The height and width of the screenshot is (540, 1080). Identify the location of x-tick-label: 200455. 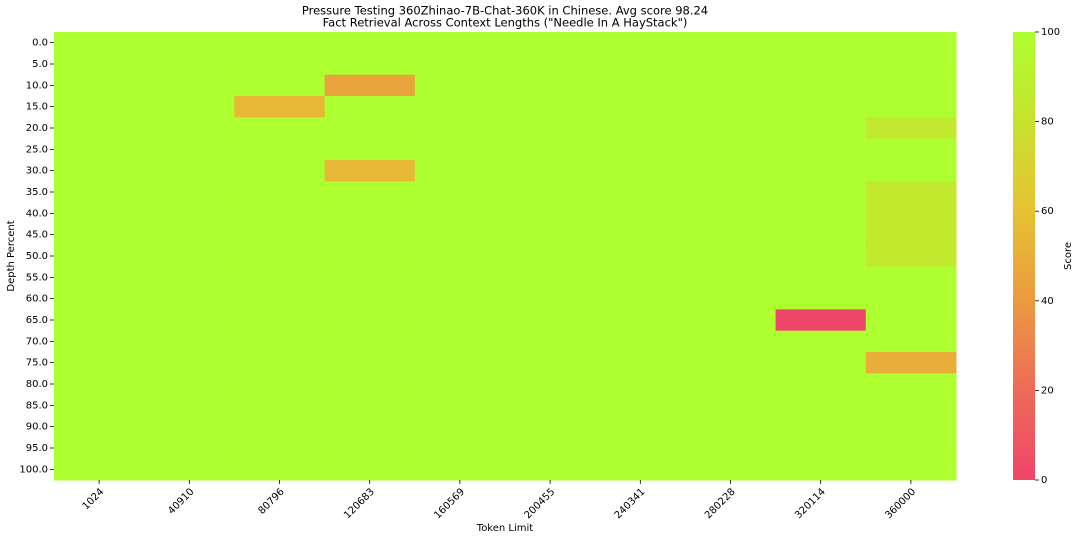
(540, 503).